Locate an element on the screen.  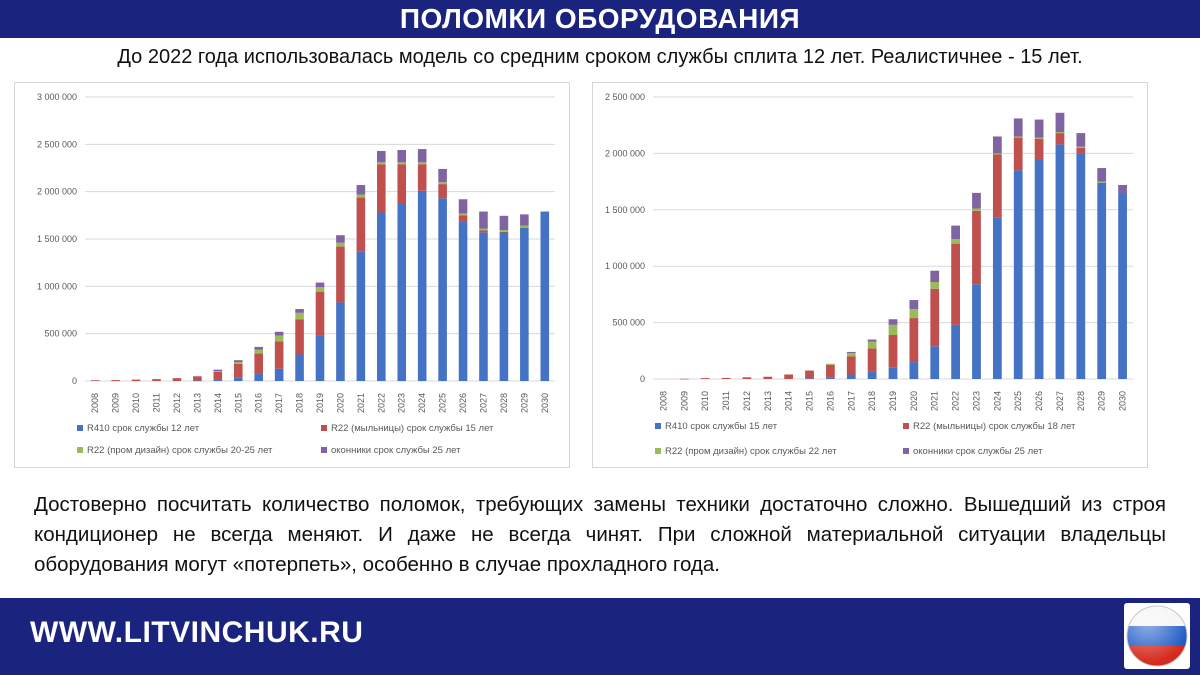
x-tick-label: 2028 is located at coordinates (1081, 401).